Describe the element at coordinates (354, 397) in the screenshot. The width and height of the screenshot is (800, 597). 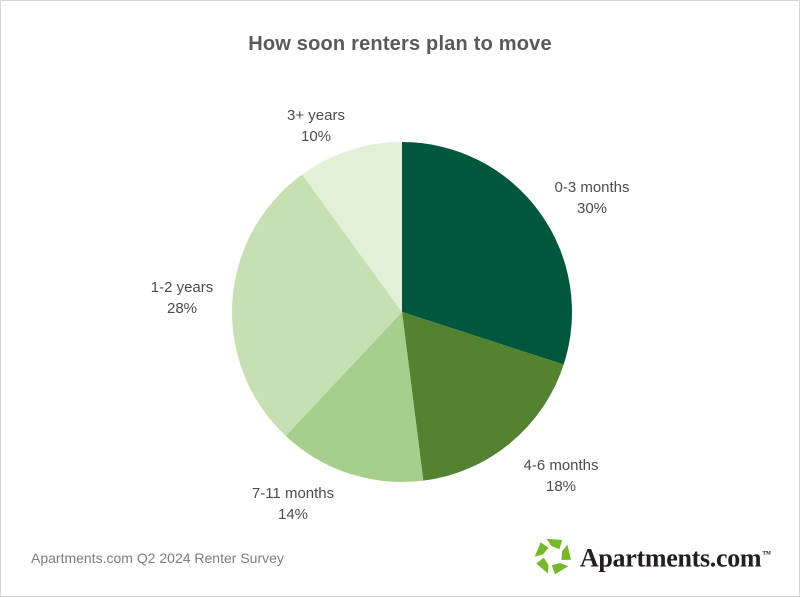
I see `pie-slice-7-11-months` at that location.